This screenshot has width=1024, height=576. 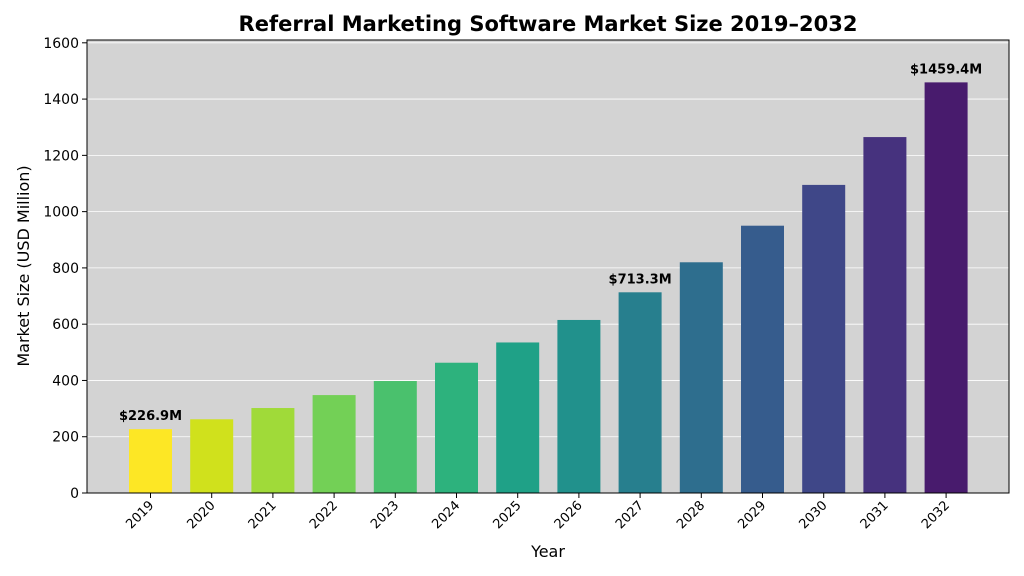 I want to click on bar-2031, so click(x=885, y=315).